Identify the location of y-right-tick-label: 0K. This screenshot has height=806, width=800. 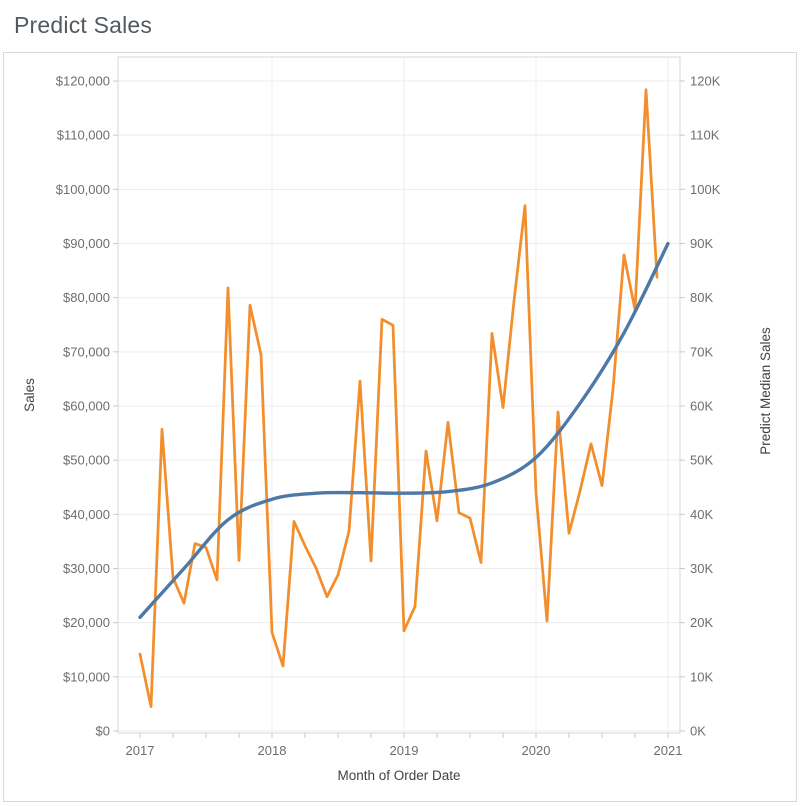
(698, 731).